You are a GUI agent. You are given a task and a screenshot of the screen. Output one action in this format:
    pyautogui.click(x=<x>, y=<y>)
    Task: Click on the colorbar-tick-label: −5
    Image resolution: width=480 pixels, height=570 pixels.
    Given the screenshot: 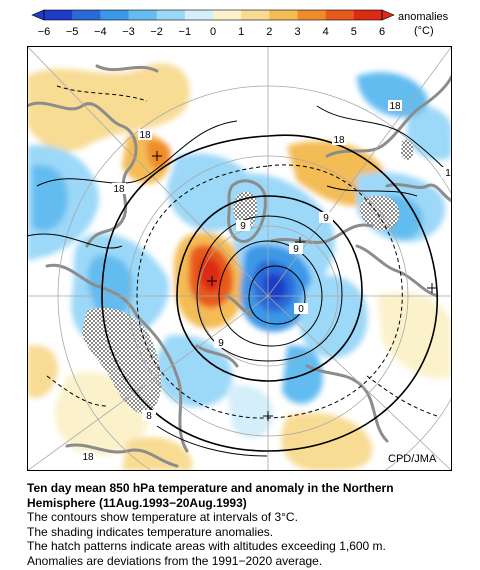 What is the action you would take?
    pyautogui.click(x=72, y=32)
    